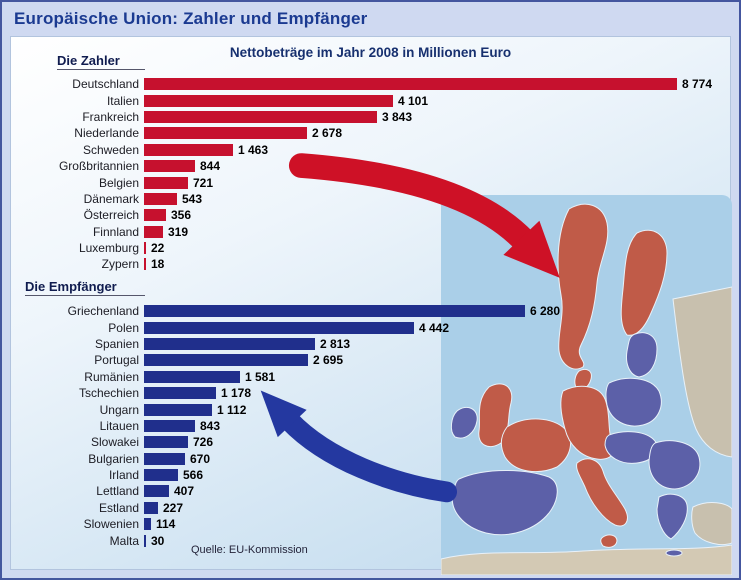 This screenshot has height=580, width=741. I want to click on country-label: Frankreich, so click(110, 116).